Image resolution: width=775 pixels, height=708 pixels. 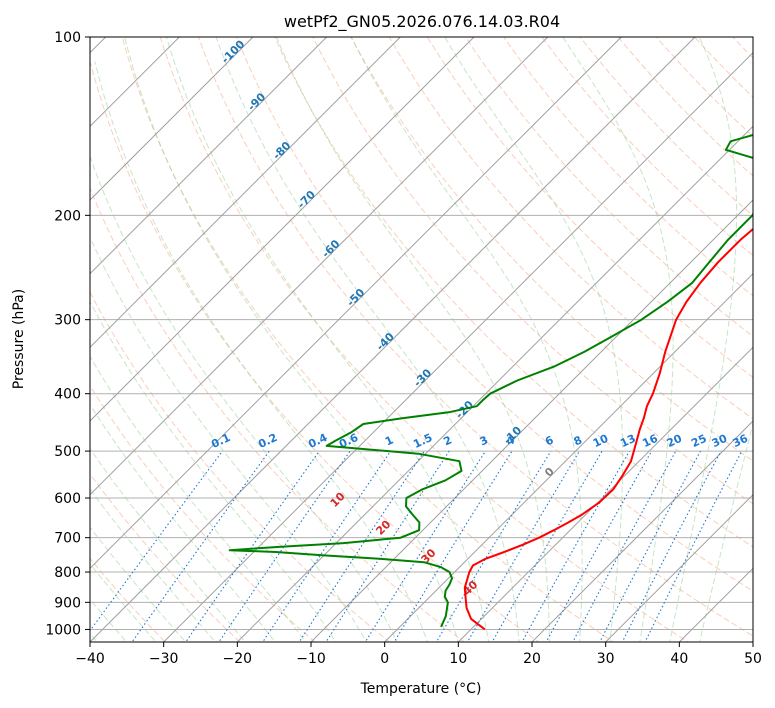 I want to click on mixing-ratio-label: 13, so click(x=627, y=441).